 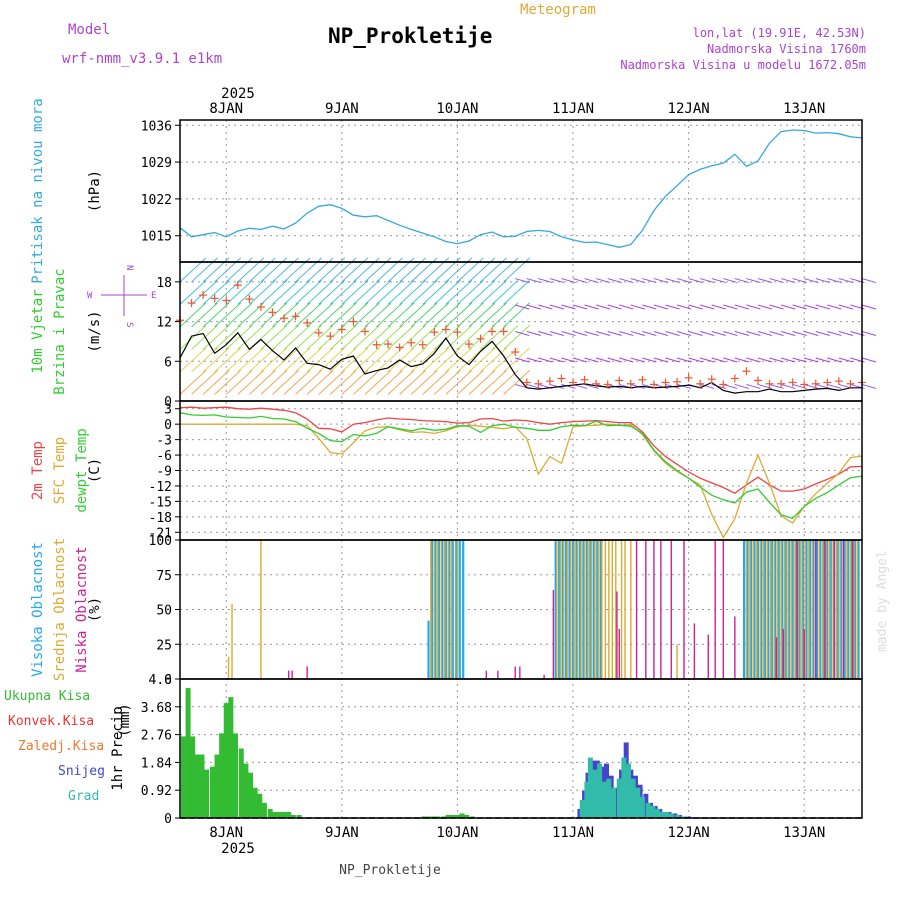 What do you see at coordinates (164, 576) in the screenshot?
I see `clouds-ytick-label: 75` at bounding box center [164, 576].